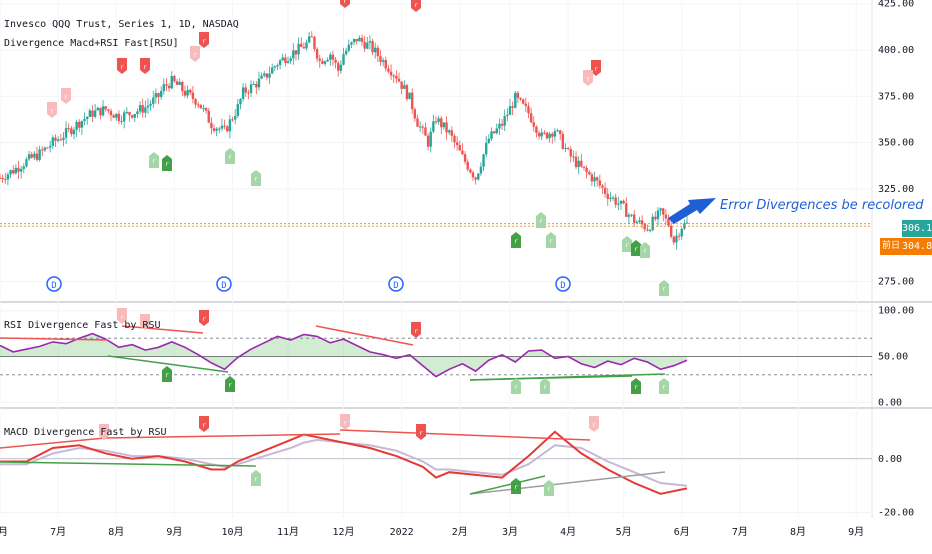 The width and height of the screenshot is (932, 554). Describe the element at coordinates (917, 228) in the screenshot. I see `last-price-tag: 306.17` at that location.